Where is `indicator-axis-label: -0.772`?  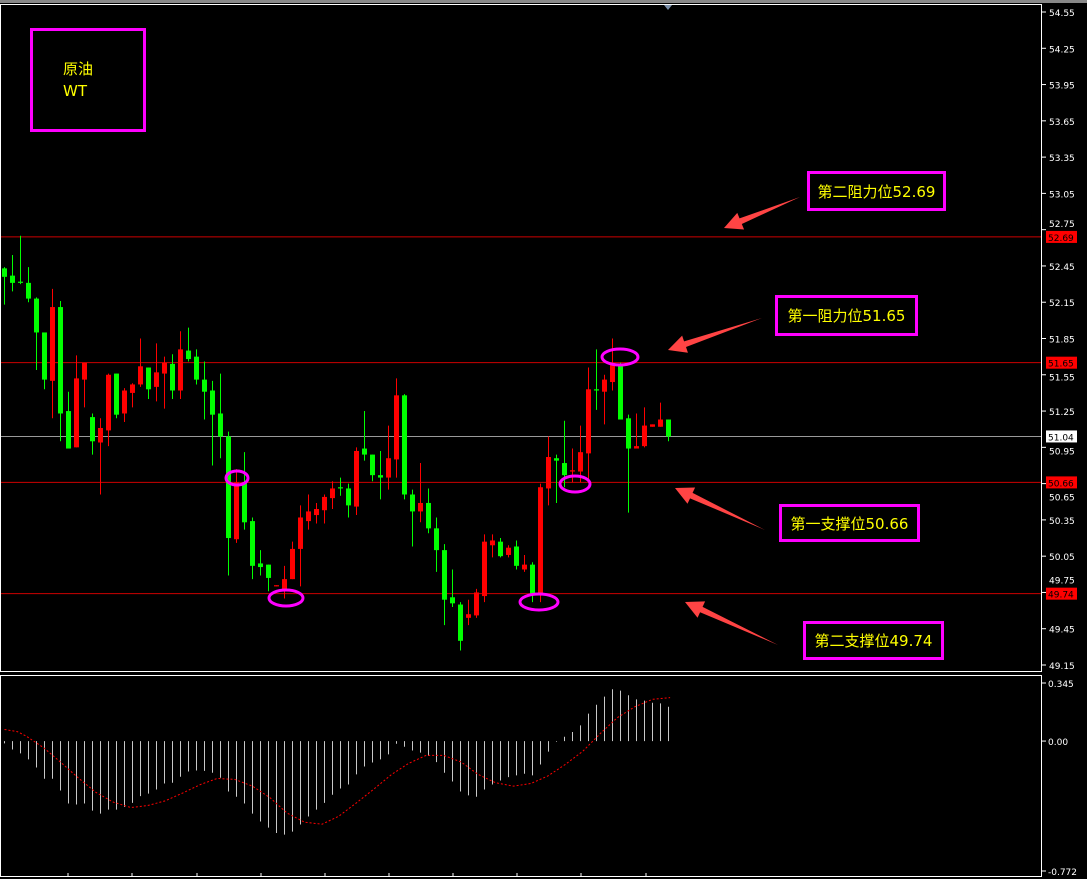
indicator-axis-label: -0.772 is located at coordinates (1062, 873).